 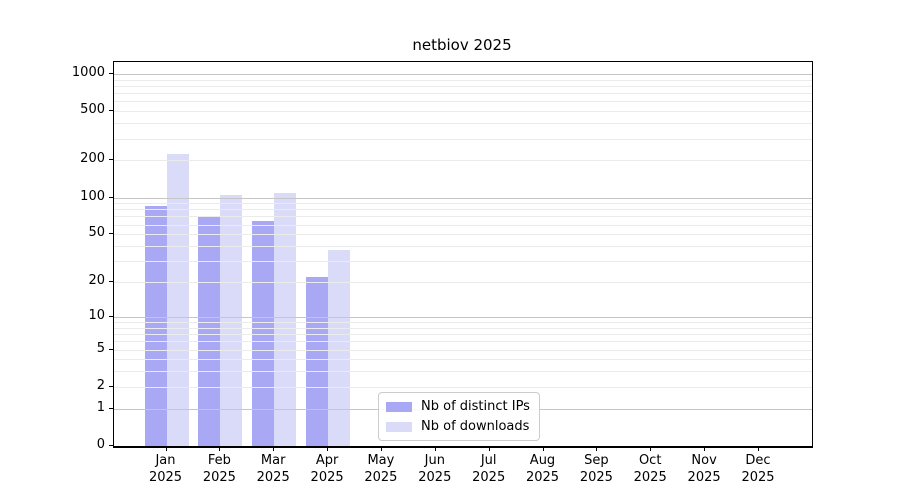 I want to click on legend-label-distinct-ips: Nb of distinct IPs, so click(x=475, y=406).